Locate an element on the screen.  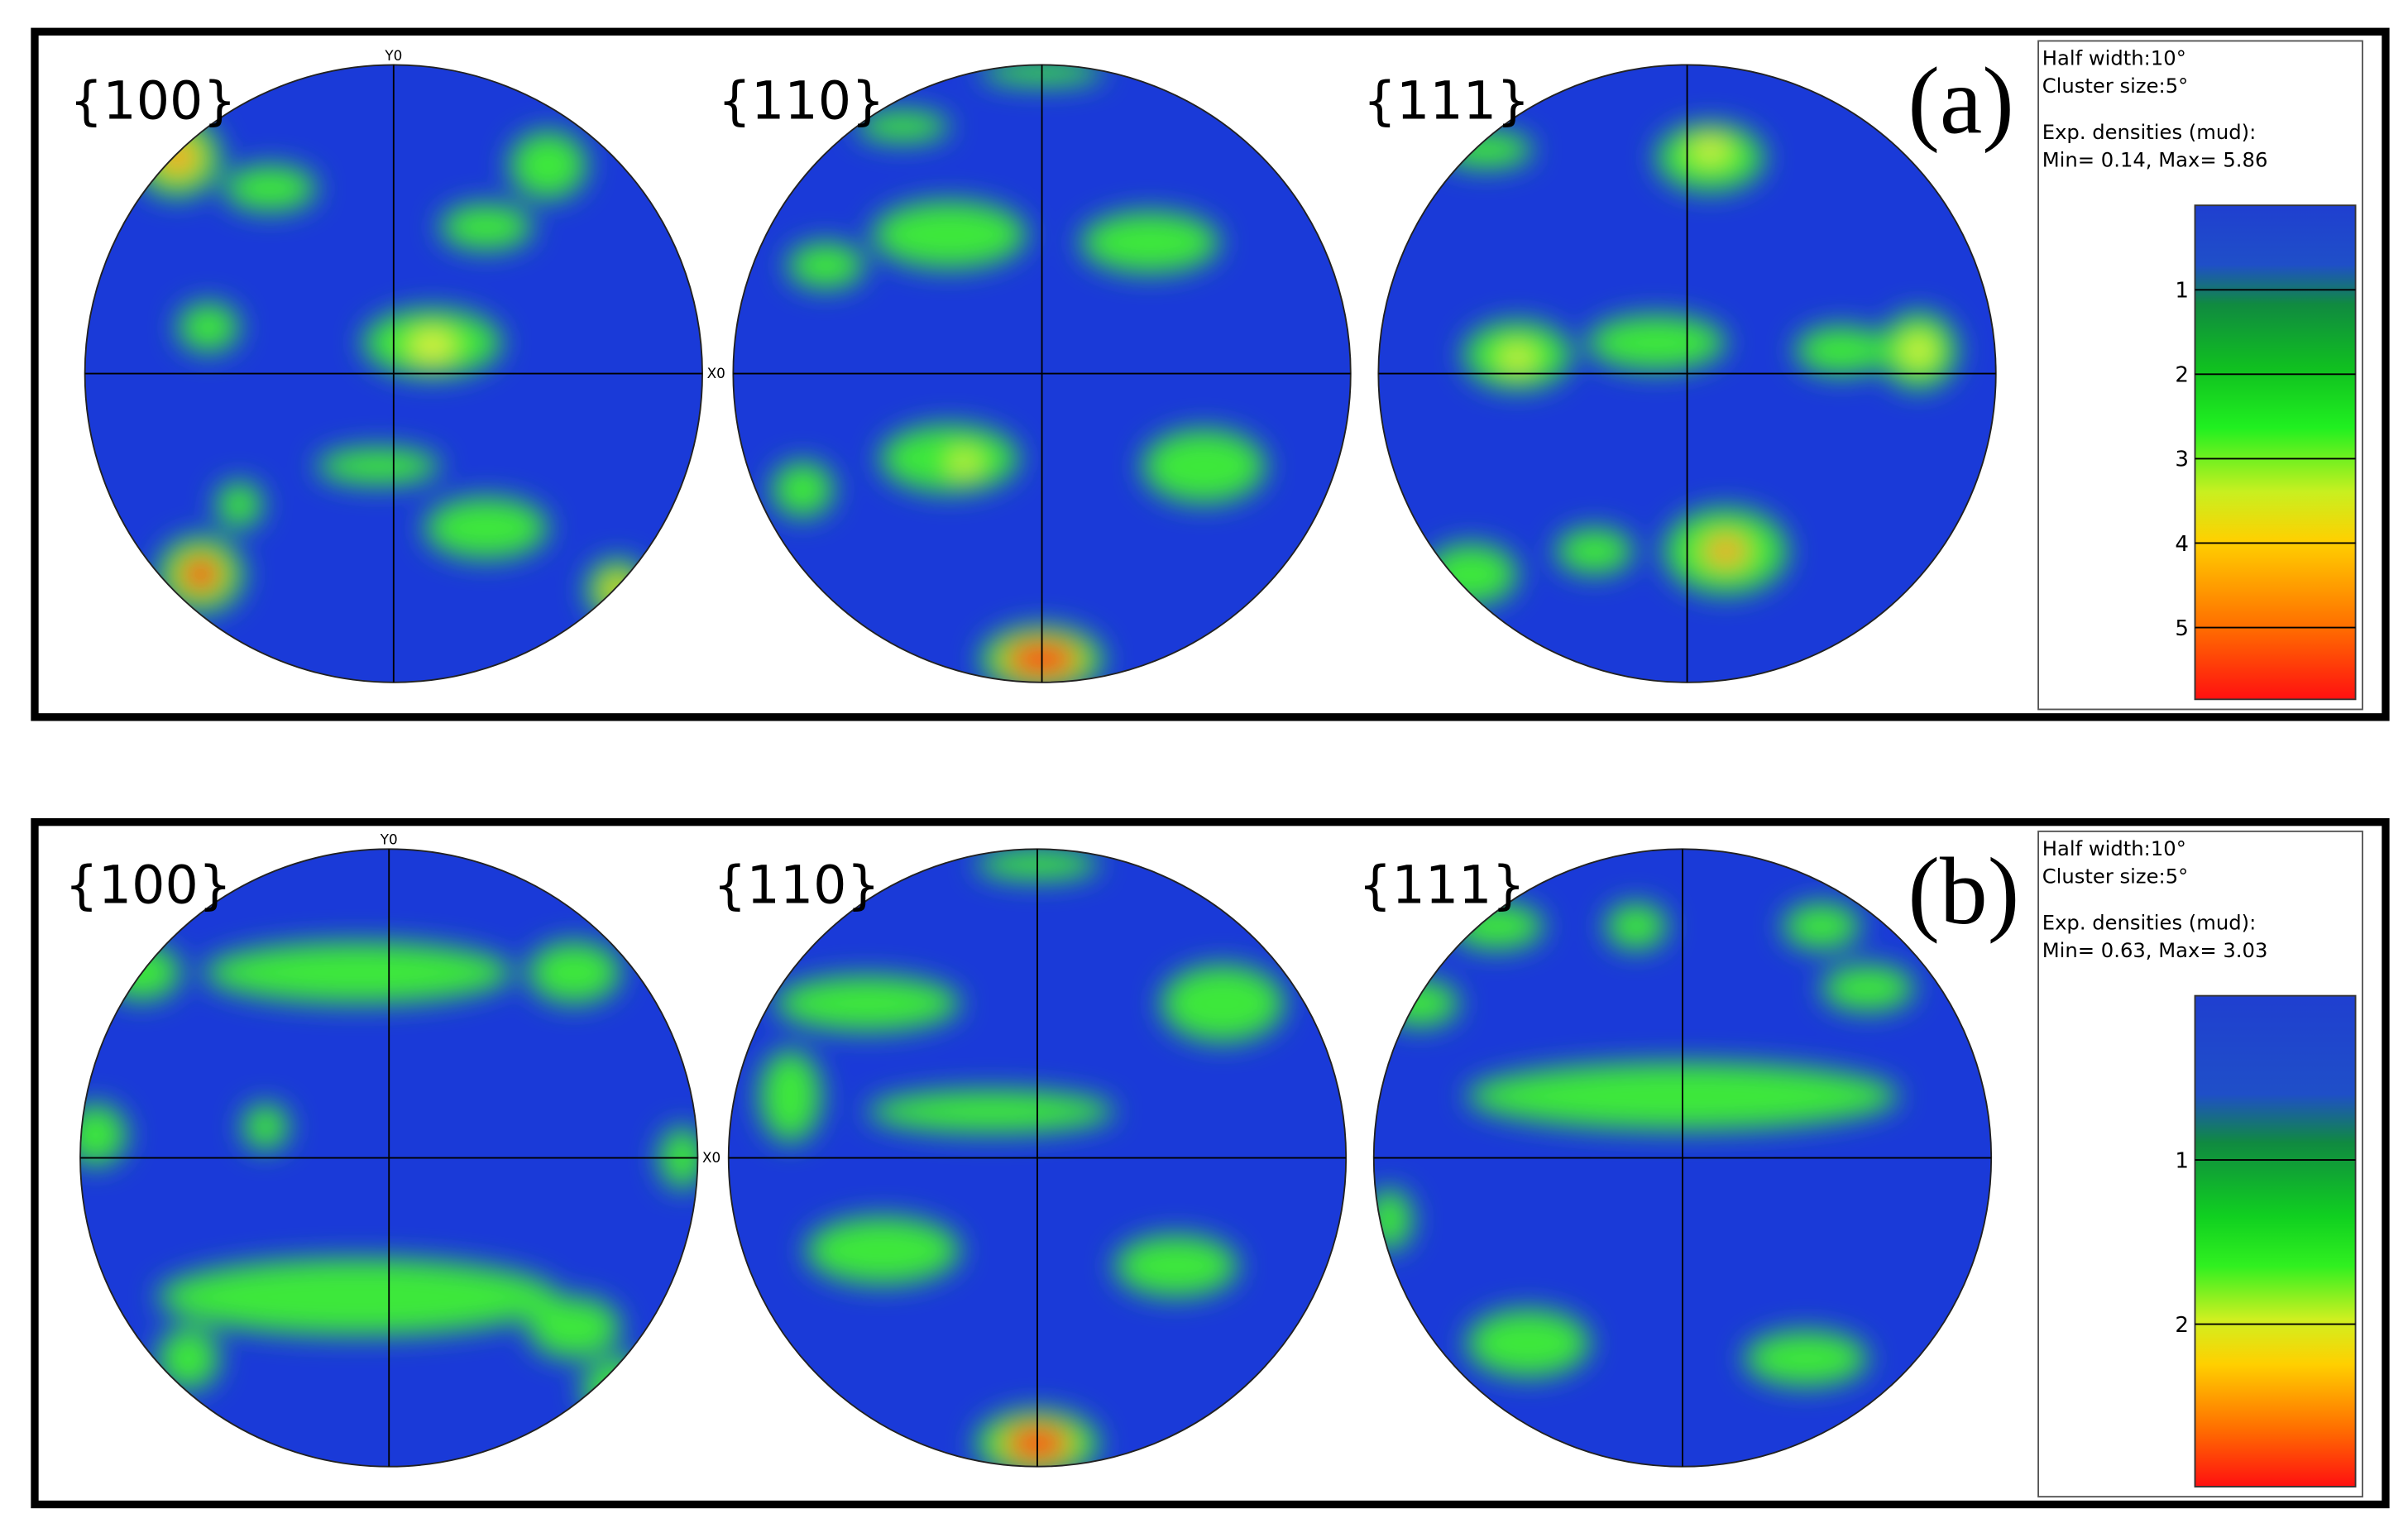
legend-text: Min= 0.14, Max= 5.86 is located at coordinates (2155, 160).